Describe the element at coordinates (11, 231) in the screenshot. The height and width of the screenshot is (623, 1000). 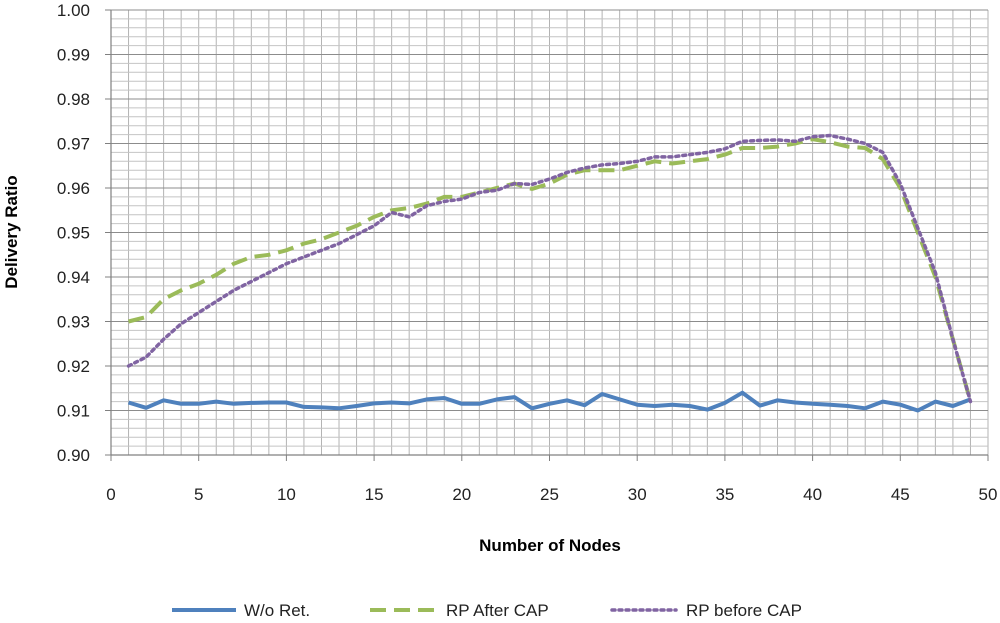
I see `y-axis-title: Delivery Ratio` at that location.